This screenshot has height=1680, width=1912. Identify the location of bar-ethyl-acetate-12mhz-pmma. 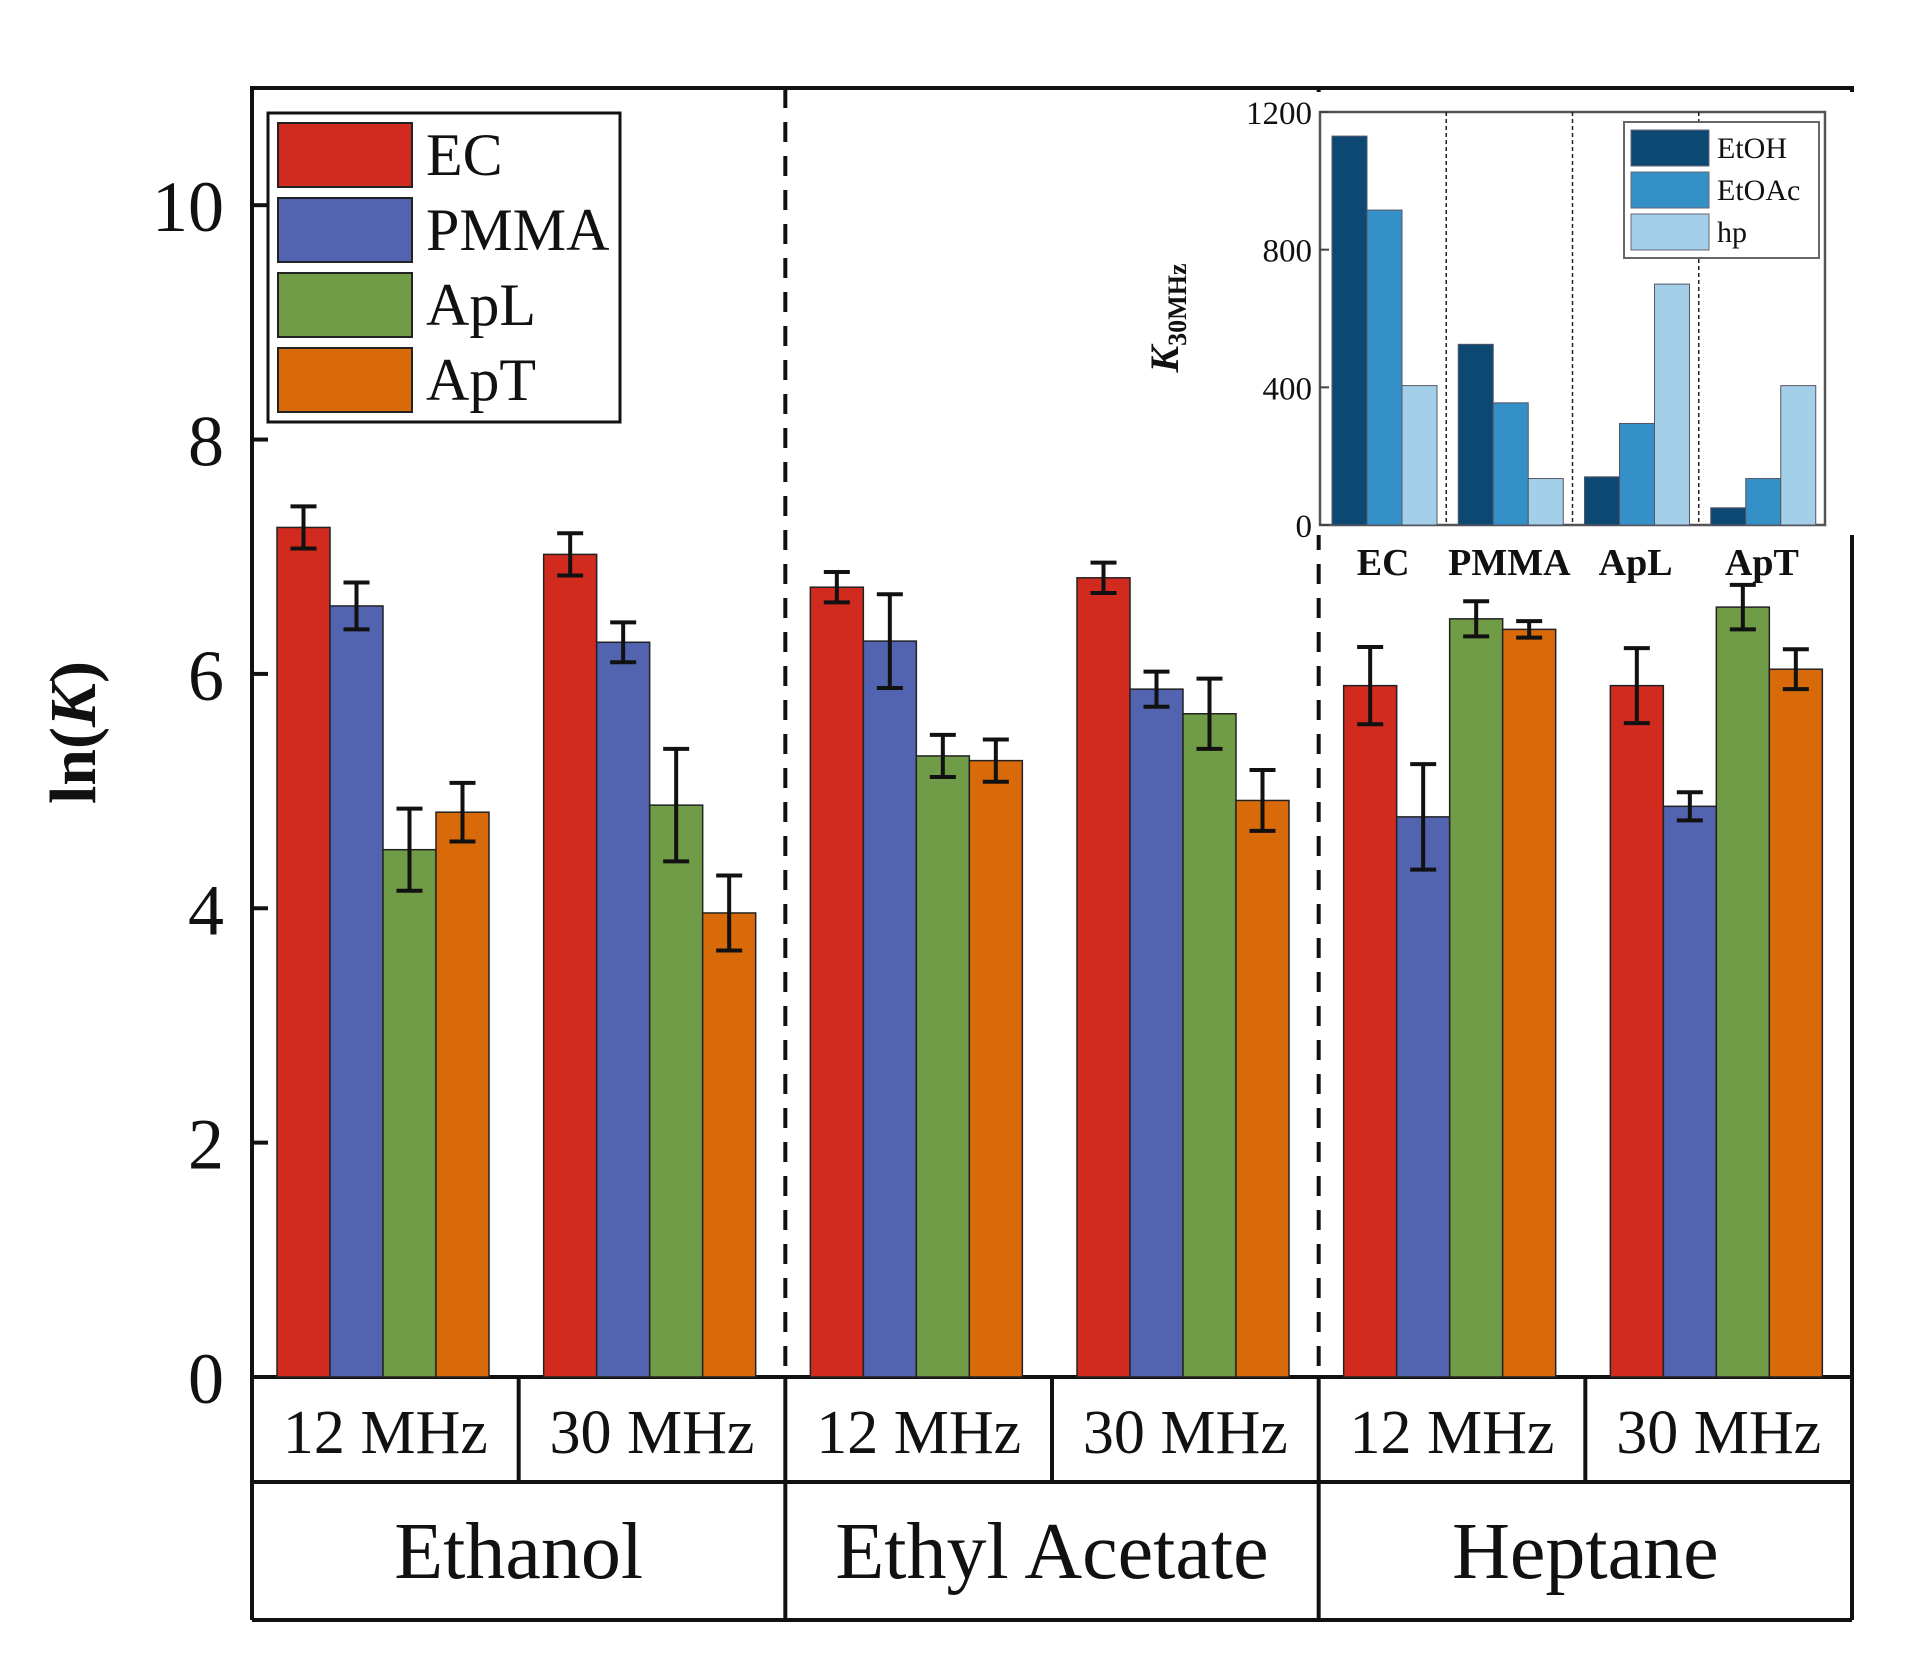
(890, 1009).